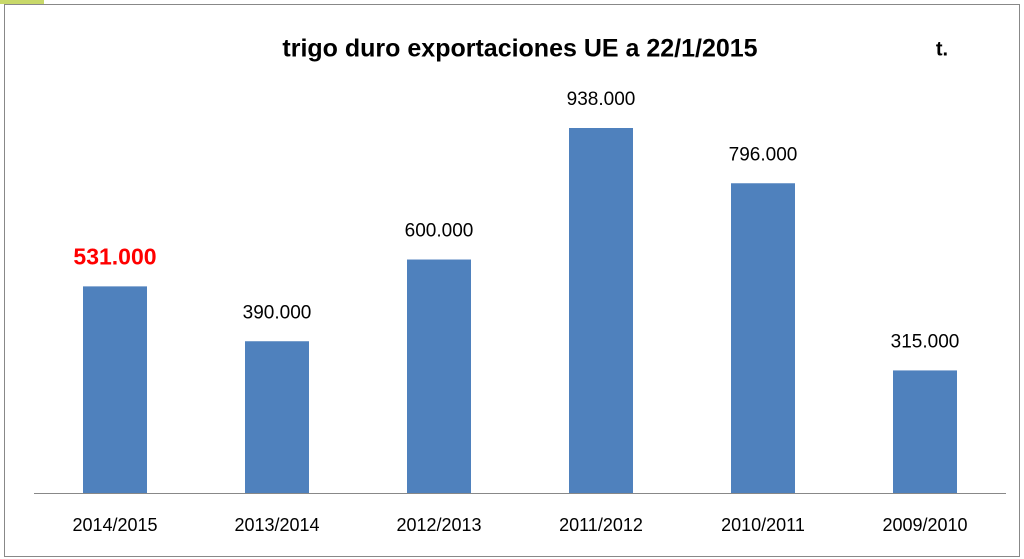 The width and height of the screenshot is (1024, 559). What do you see at coordinates (22, 2) in the screenshot?
I see `corner-decoration` at bounding box center [22, 2].